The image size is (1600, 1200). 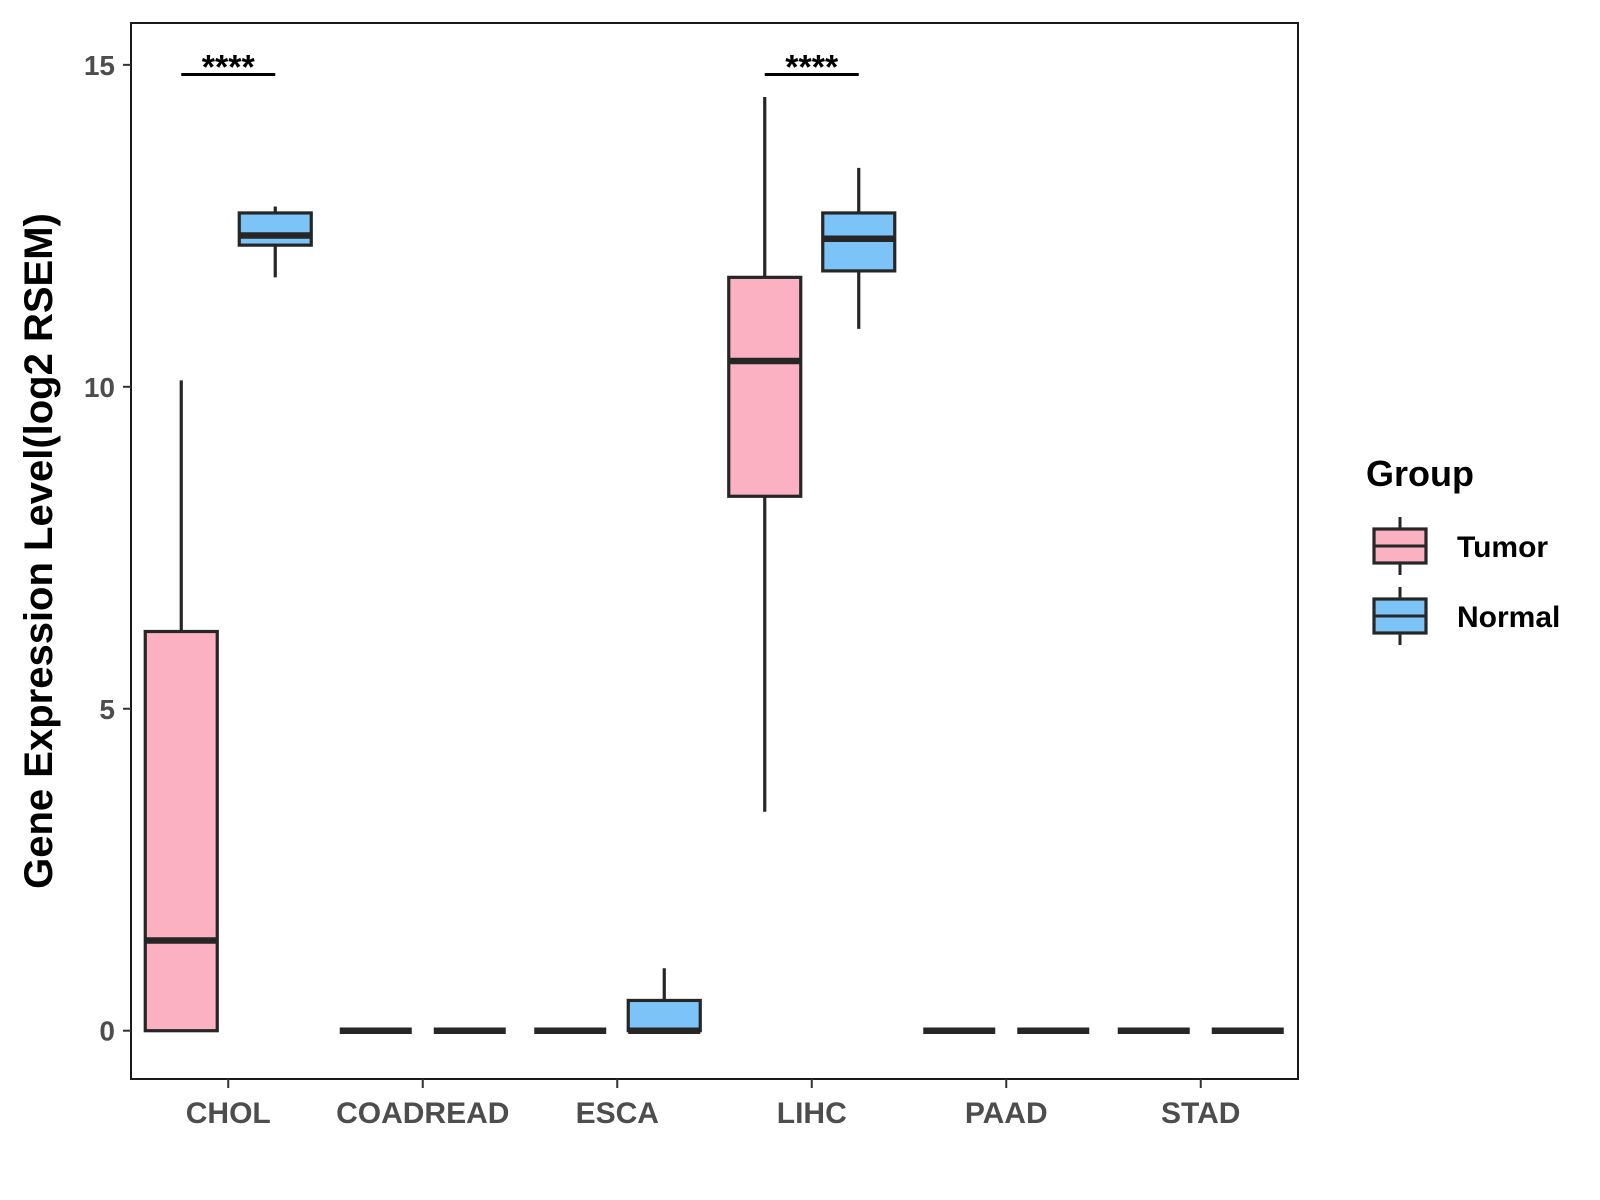 I want to click on y-tick-label: 0, so click(x=107, y=1031).